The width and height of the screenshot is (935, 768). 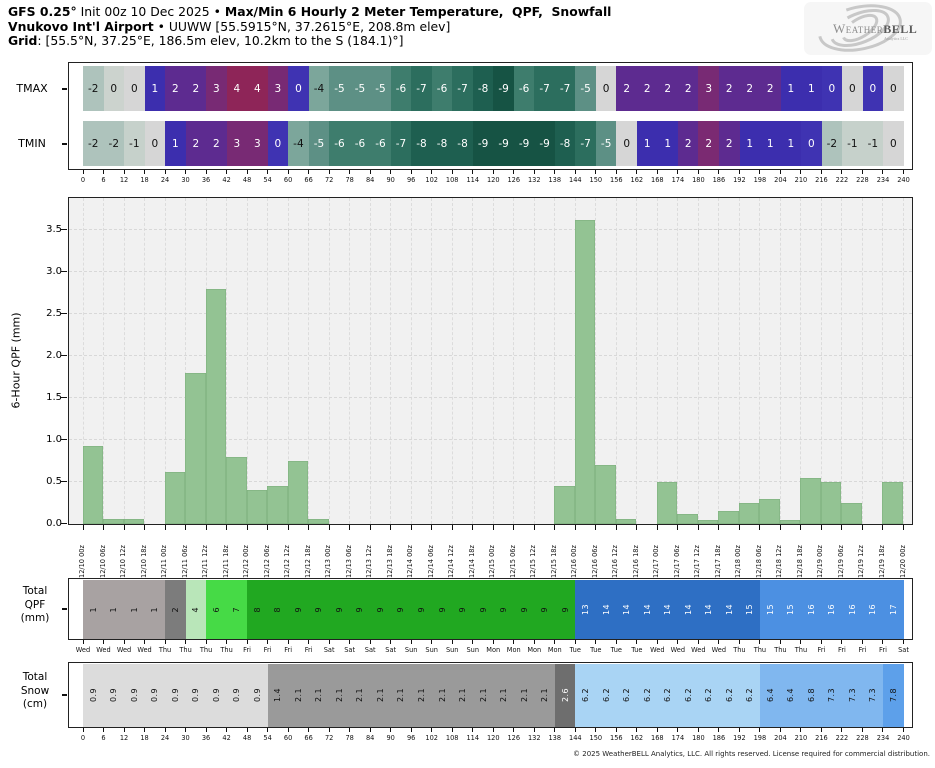 I want to click on date-label: 12/15 06z, so click(x=512, y=561).